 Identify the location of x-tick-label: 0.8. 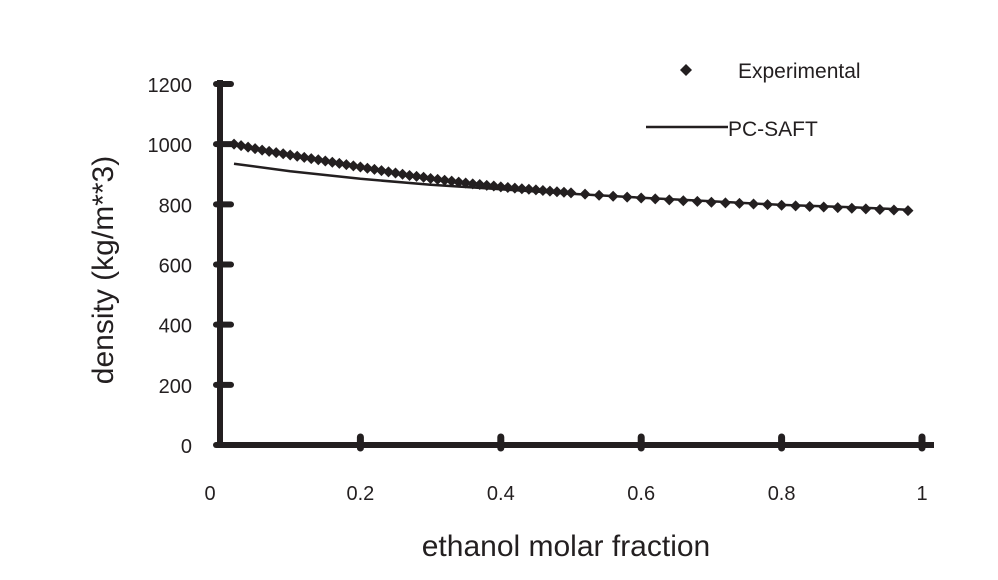
(782, 494).